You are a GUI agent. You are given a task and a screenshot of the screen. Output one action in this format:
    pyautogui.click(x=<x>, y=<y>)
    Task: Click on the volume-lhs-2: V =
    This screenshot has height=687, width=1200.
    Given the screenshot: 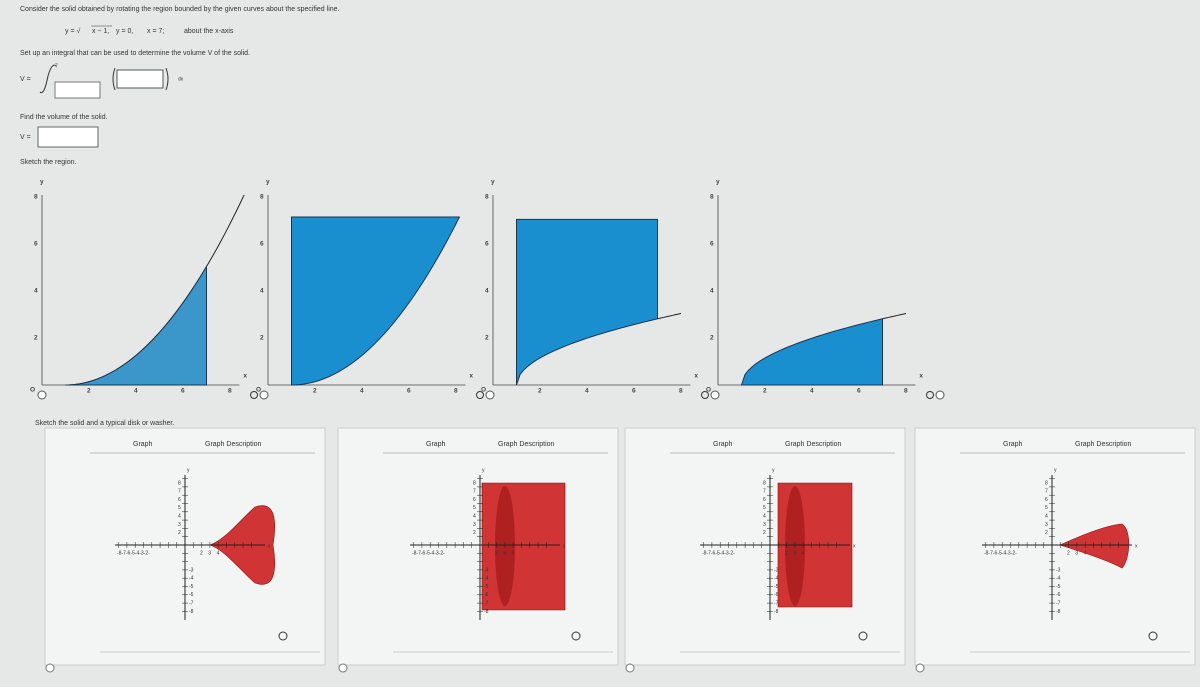 What is the action you would take?
    pyautogui.click(x=25, y=137)
    